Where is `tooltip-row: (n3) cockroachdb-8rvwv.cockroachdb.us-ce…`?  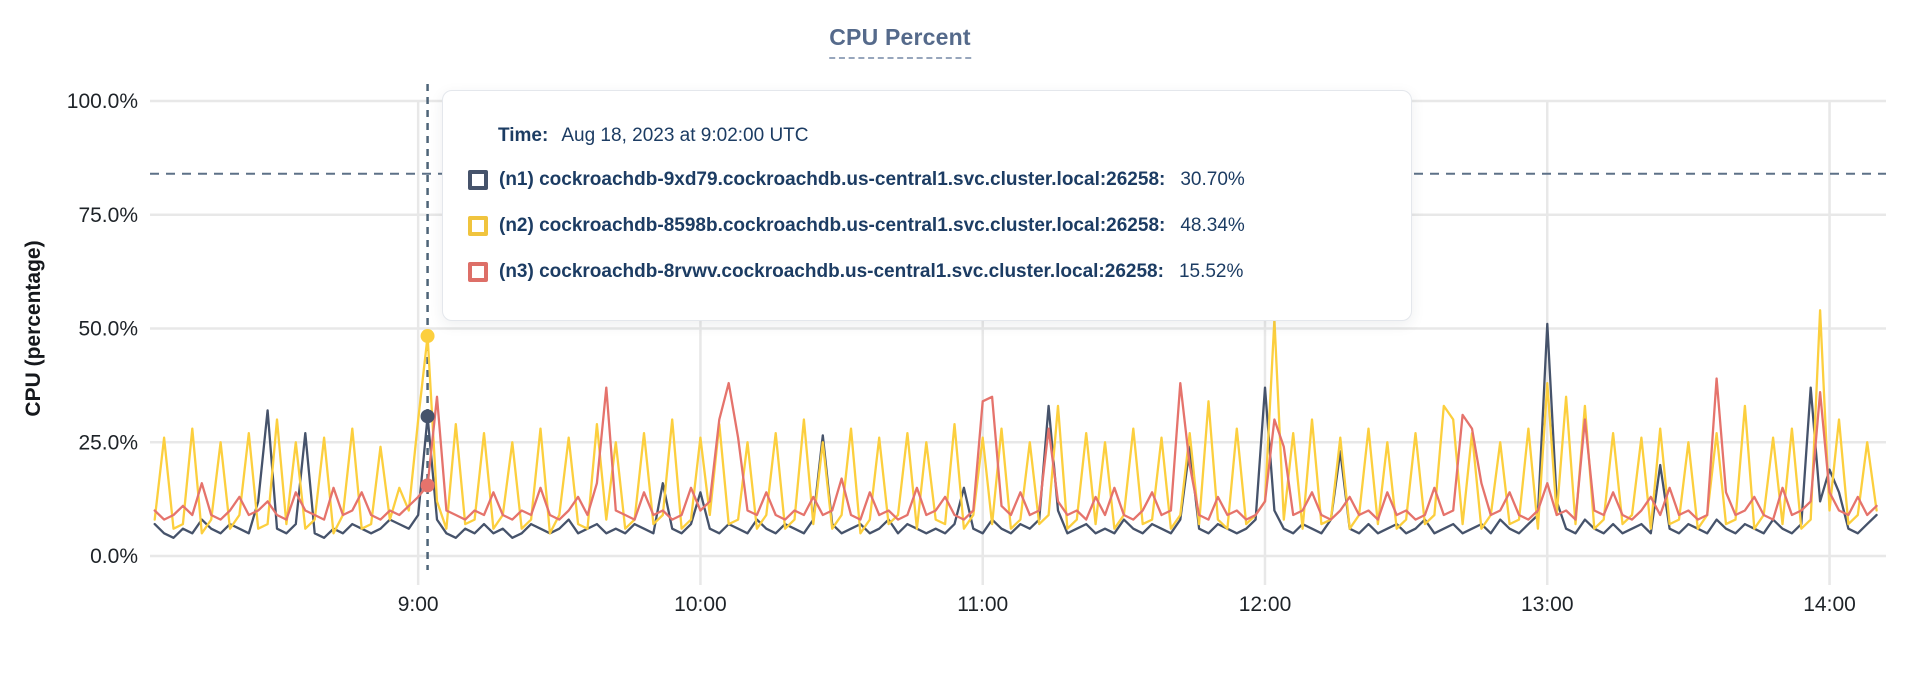
tooltip-row: (n3) cockroachdb-8rvwv.cockroachdb.us-ce… is located at coordinates (924, 272).